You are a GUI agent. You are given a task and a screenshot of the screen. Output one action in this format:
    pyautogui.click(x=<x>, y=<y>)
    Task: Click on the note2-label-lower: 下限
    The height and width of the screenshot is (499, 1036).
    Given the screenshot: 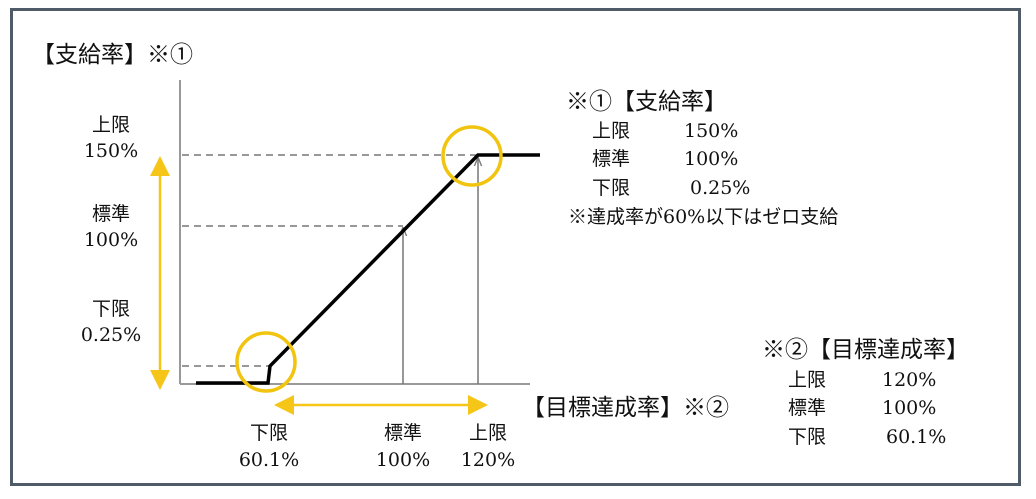 What is the action you would take?
    pyautogui.click(x=807, y=437)
    